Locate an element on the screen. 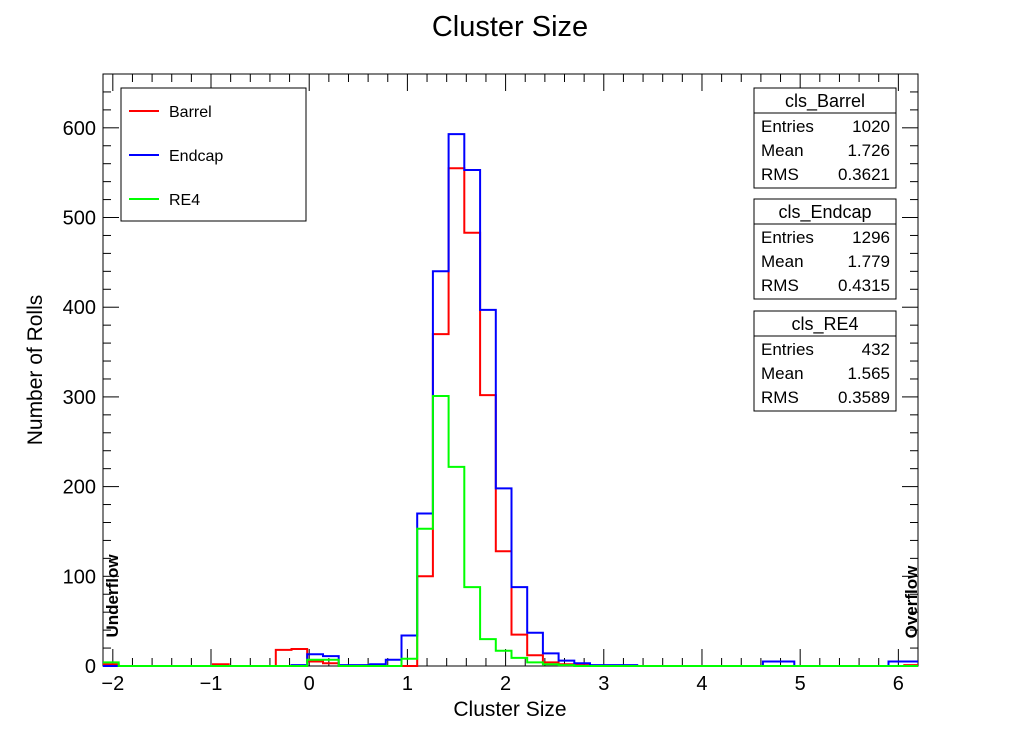  stats-row-value: 1296 is located at coordinates (871, 237).